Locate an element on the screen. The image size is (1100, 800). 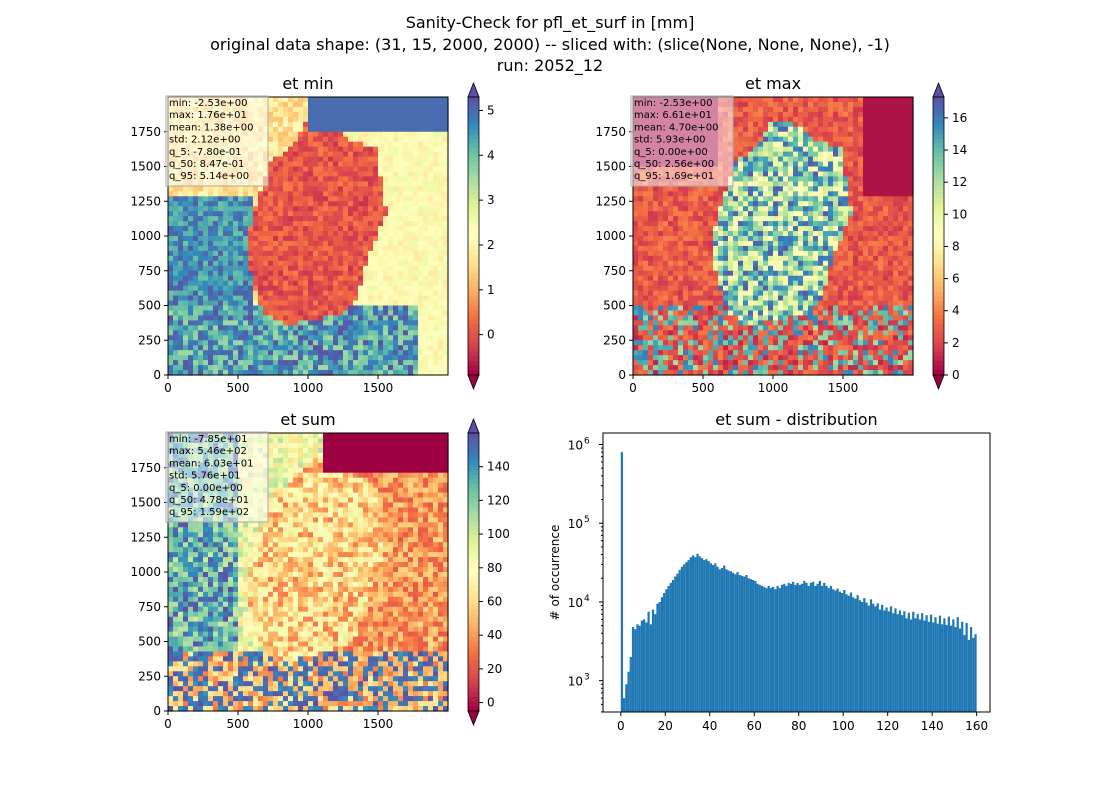
x-tick-label: 40 is located at coordinates (709, 726).